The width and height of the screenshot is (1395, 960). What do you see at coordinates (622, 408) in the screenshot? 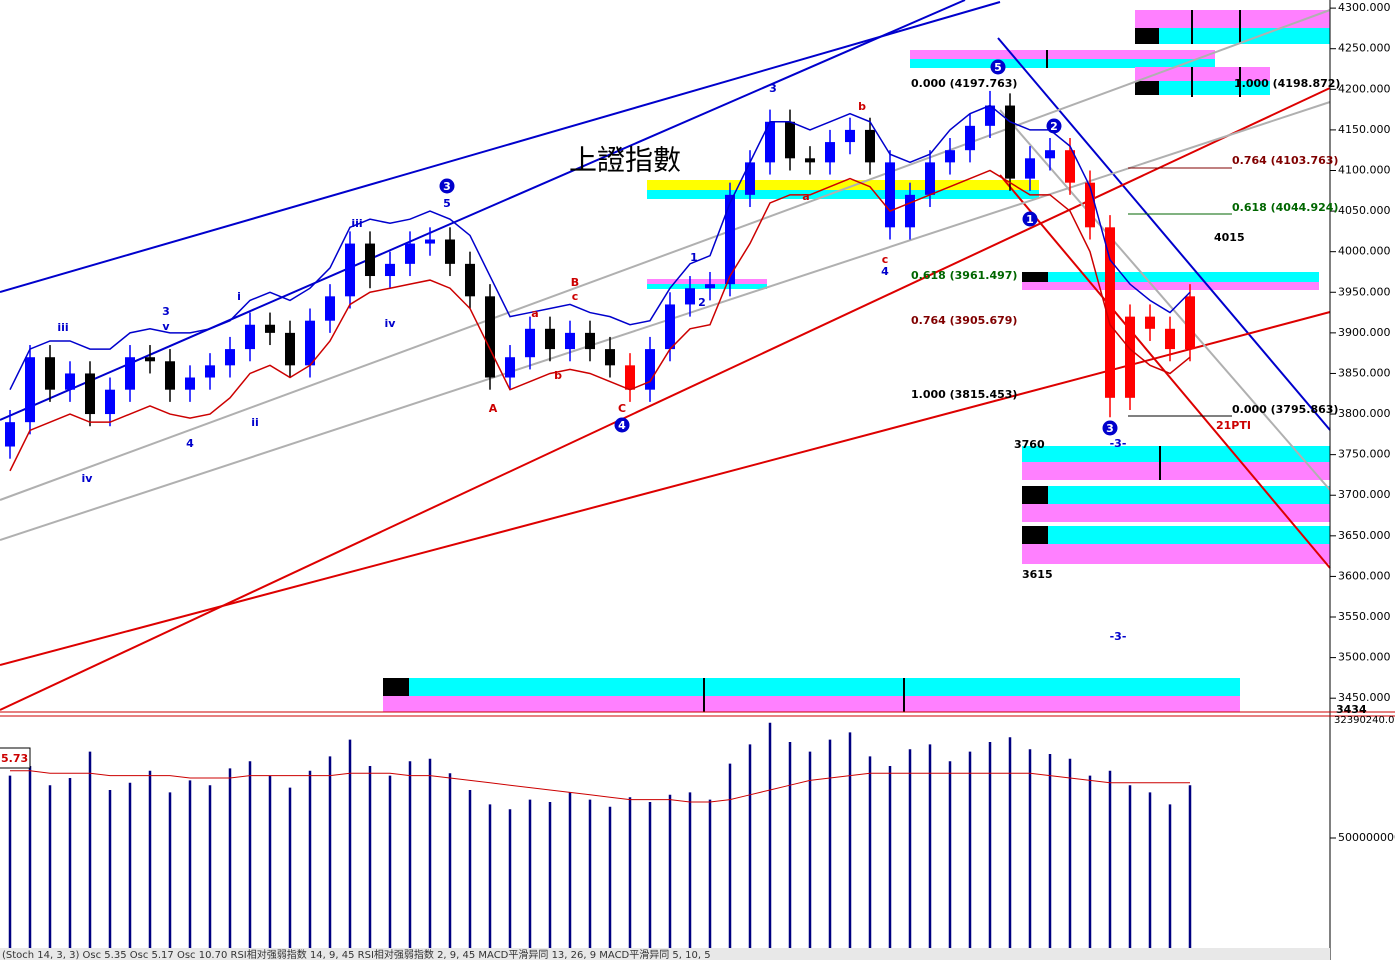
I see `wave-label: C` at bounding box center [622, 408].